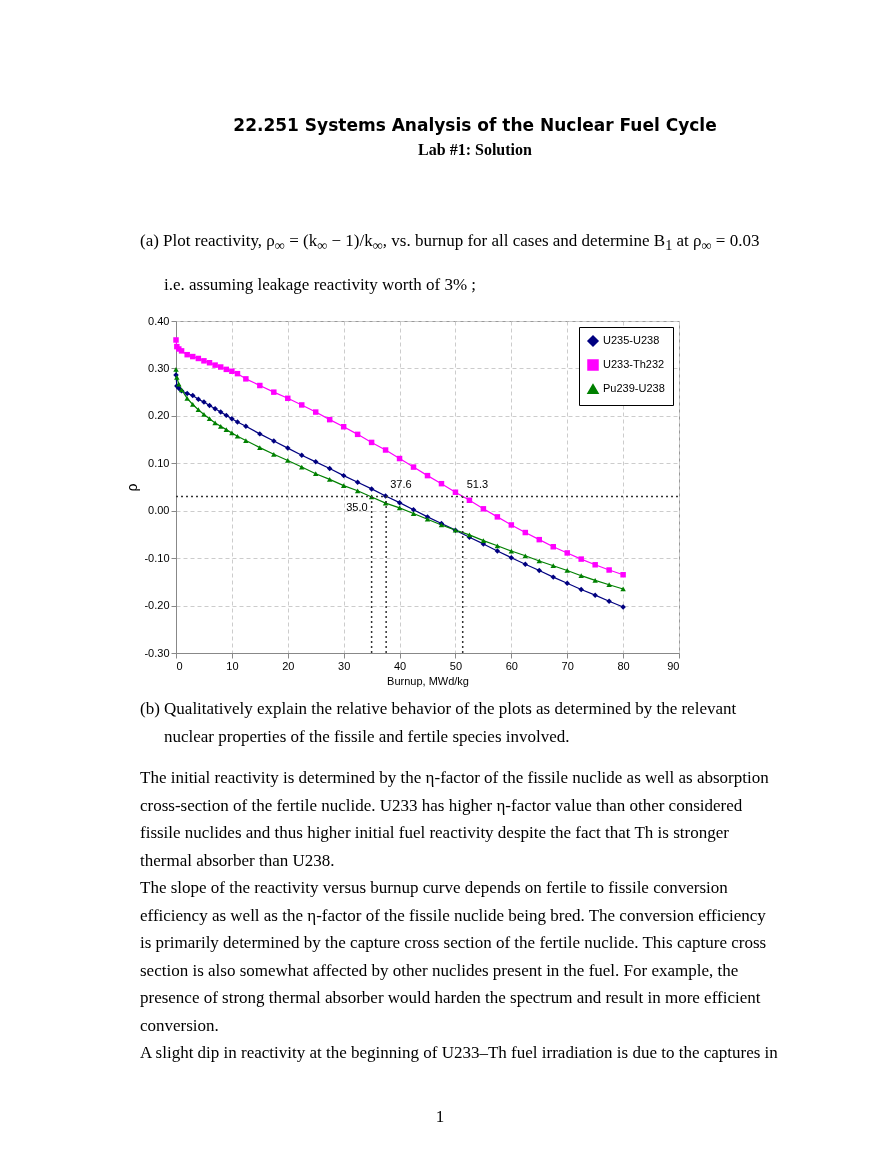 The image size is (880, 1175). I want to click on y-tick-label: 0.20, so click(159, 415).